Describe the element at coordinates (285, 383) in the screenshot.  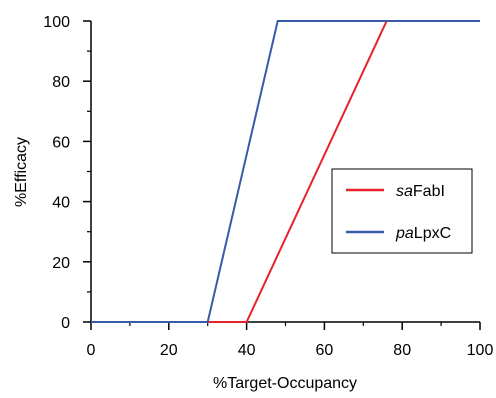
I see `x-axis-label: %Target-Occupancy` at that location.